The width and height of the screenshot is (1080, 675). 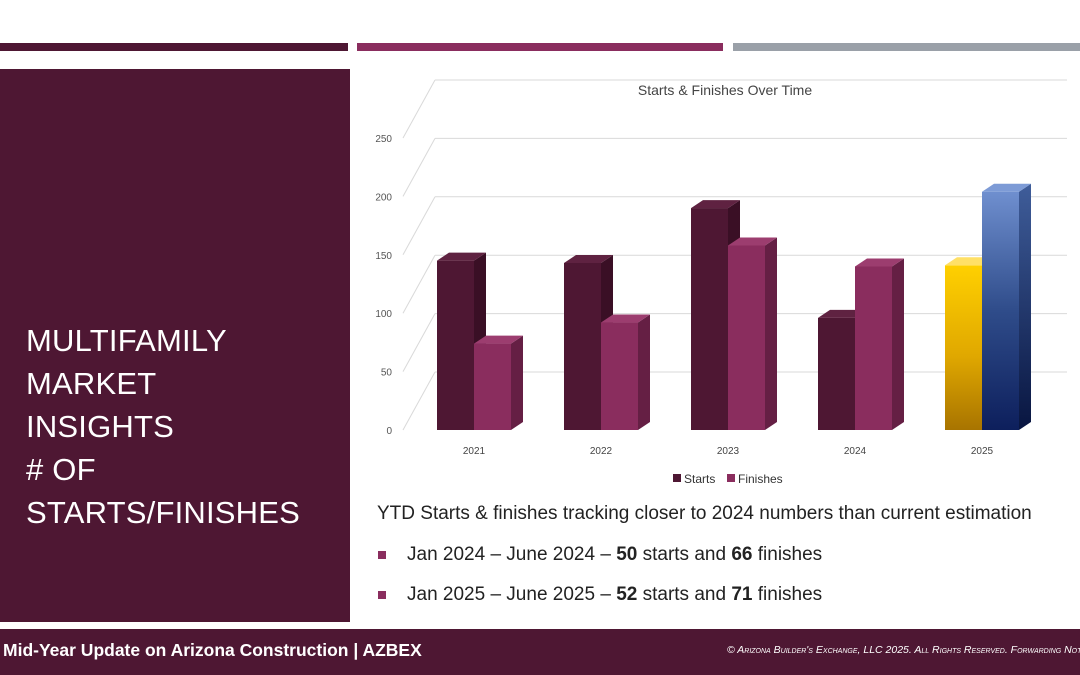 What do you see at coordinates (126, 340) in the screenshot?
I see `slide-title-line: MULTIFAMILY` at bounding box center [126, 340].